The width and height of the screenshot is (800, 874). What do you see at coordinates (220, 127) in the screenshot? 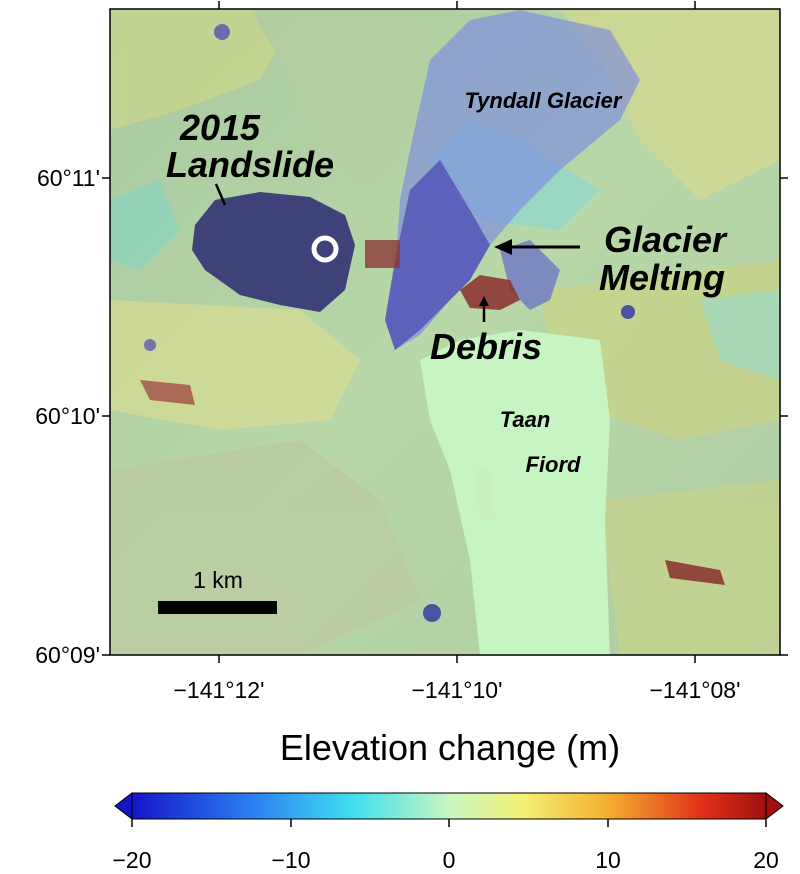
I see `landslide-label-line1: 2015` at bounding box center [220, 127].